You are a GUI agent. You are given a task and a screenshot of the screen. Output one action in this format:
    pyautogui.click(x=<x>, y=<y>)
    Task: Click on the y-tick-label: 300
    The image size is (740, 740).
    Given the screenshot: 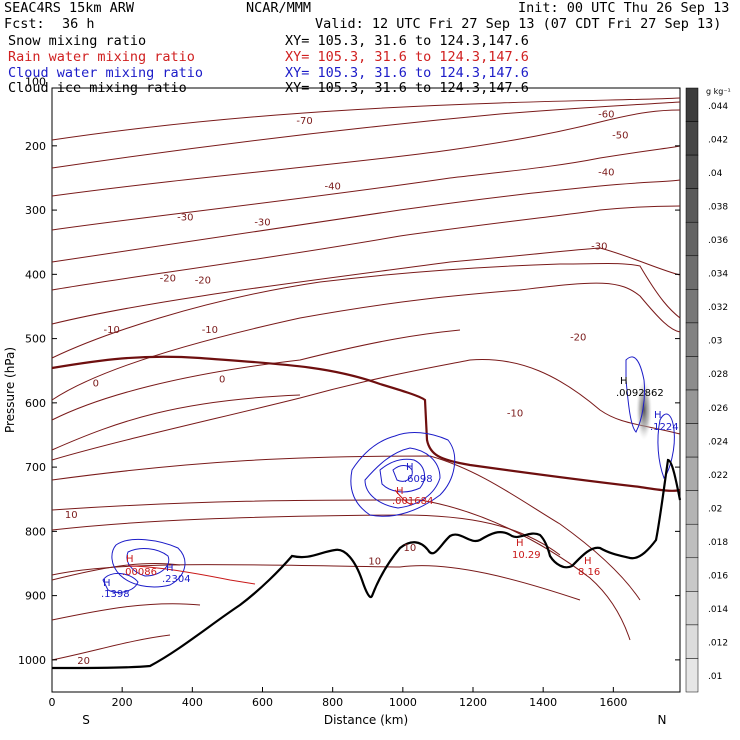 What is the action you would take?
    pyautogui.click(x=35, y=210)
    